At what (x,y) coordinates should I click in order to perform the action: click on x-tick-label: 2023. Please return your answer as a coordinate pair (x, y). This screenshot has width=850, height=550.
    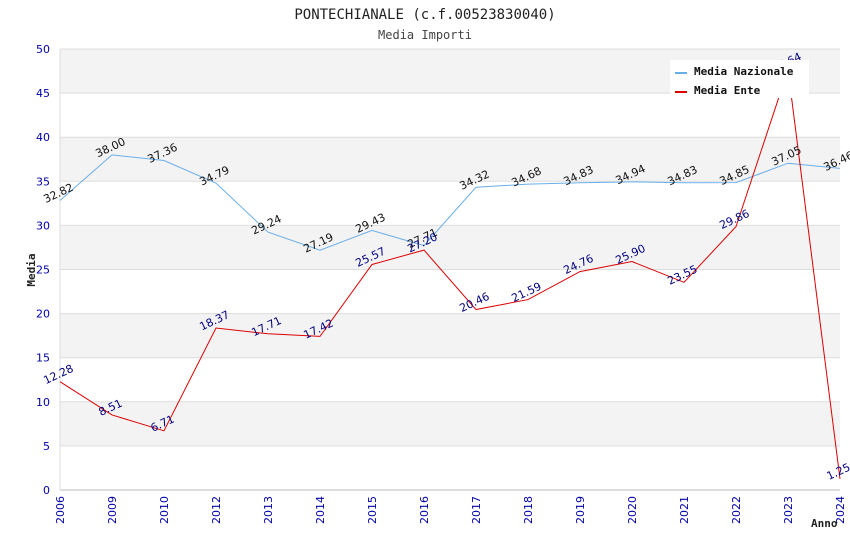
    Looking at the image, I should click on (788, 510).